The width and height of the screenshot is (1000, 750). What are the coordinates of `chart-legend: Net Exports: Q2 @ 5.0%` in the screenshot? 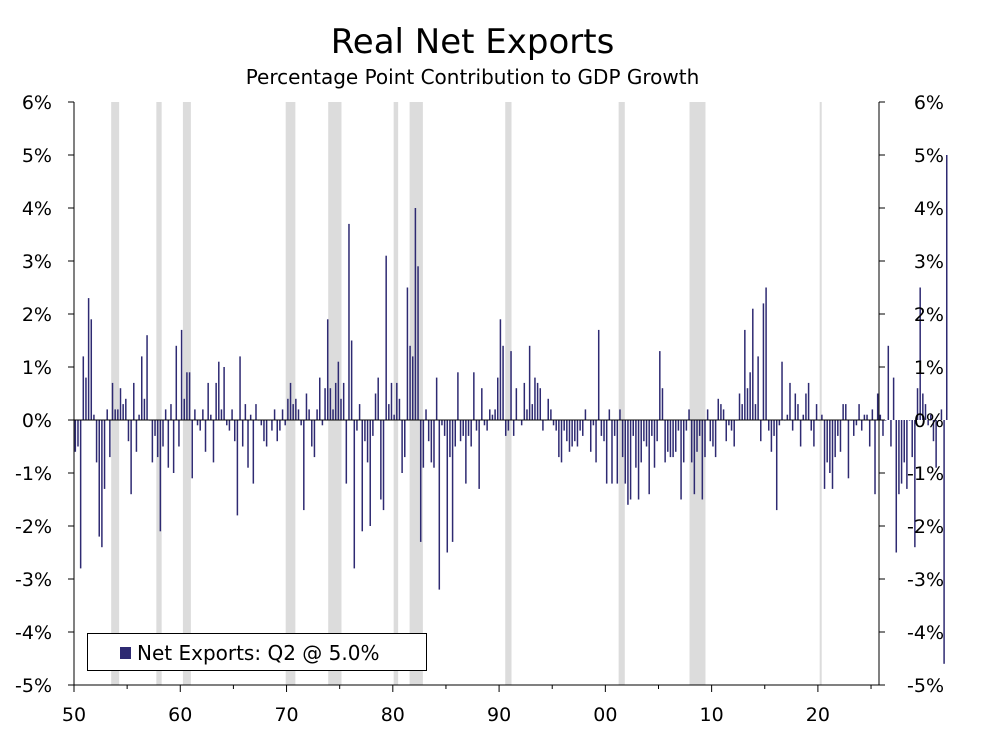 It's located at (257, 652).